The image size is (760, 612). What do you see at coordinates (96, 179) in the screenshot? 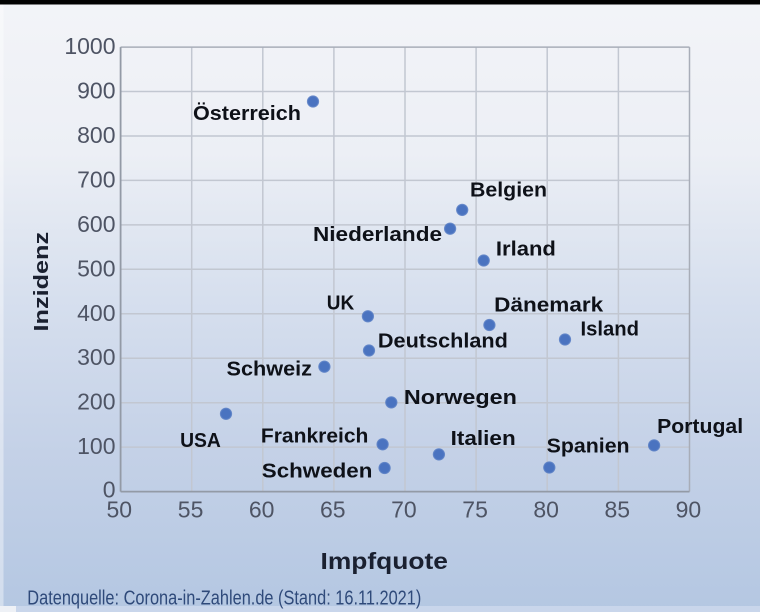
I see `svg-text: 700` at bounding box center [96, 179].